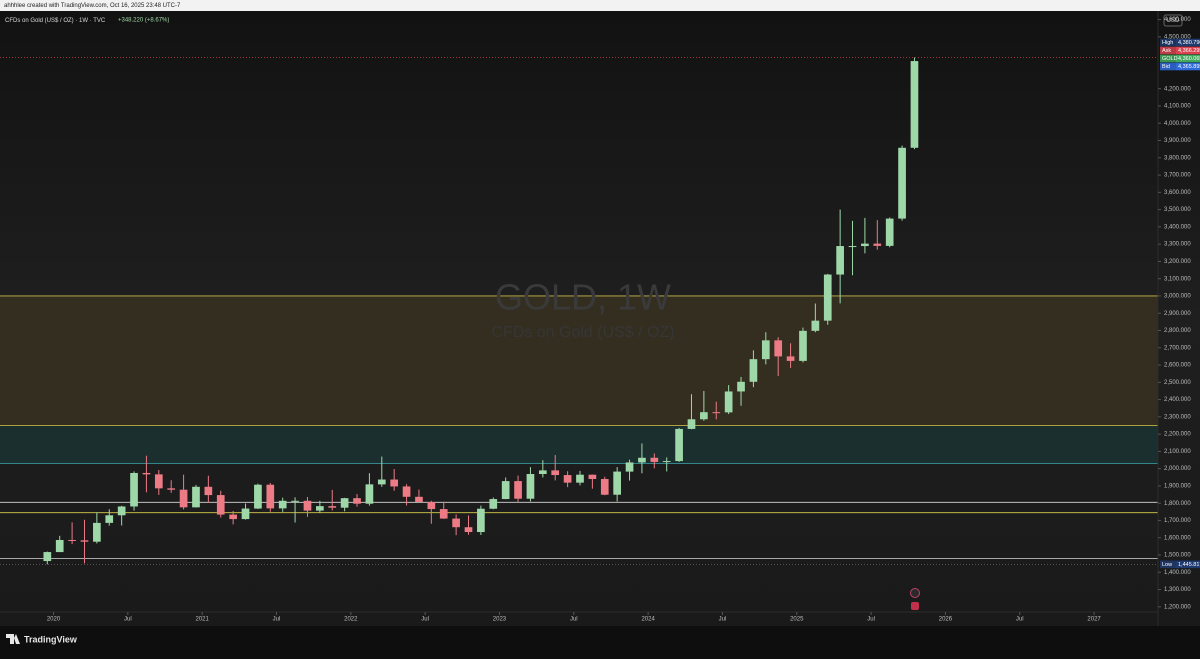 This screenshot has width=1200, height=659. I want to click on currency: USD, so click(1173, 21).